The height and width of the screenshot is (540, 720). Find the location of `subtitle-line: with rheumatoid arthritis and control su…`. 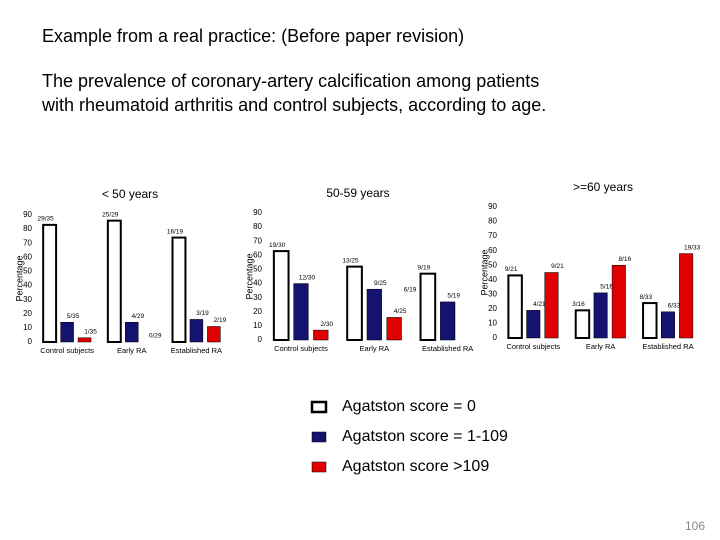

subtitle-line: with rheumatoid arthritis and control su… is located at coordinates (293, 105).